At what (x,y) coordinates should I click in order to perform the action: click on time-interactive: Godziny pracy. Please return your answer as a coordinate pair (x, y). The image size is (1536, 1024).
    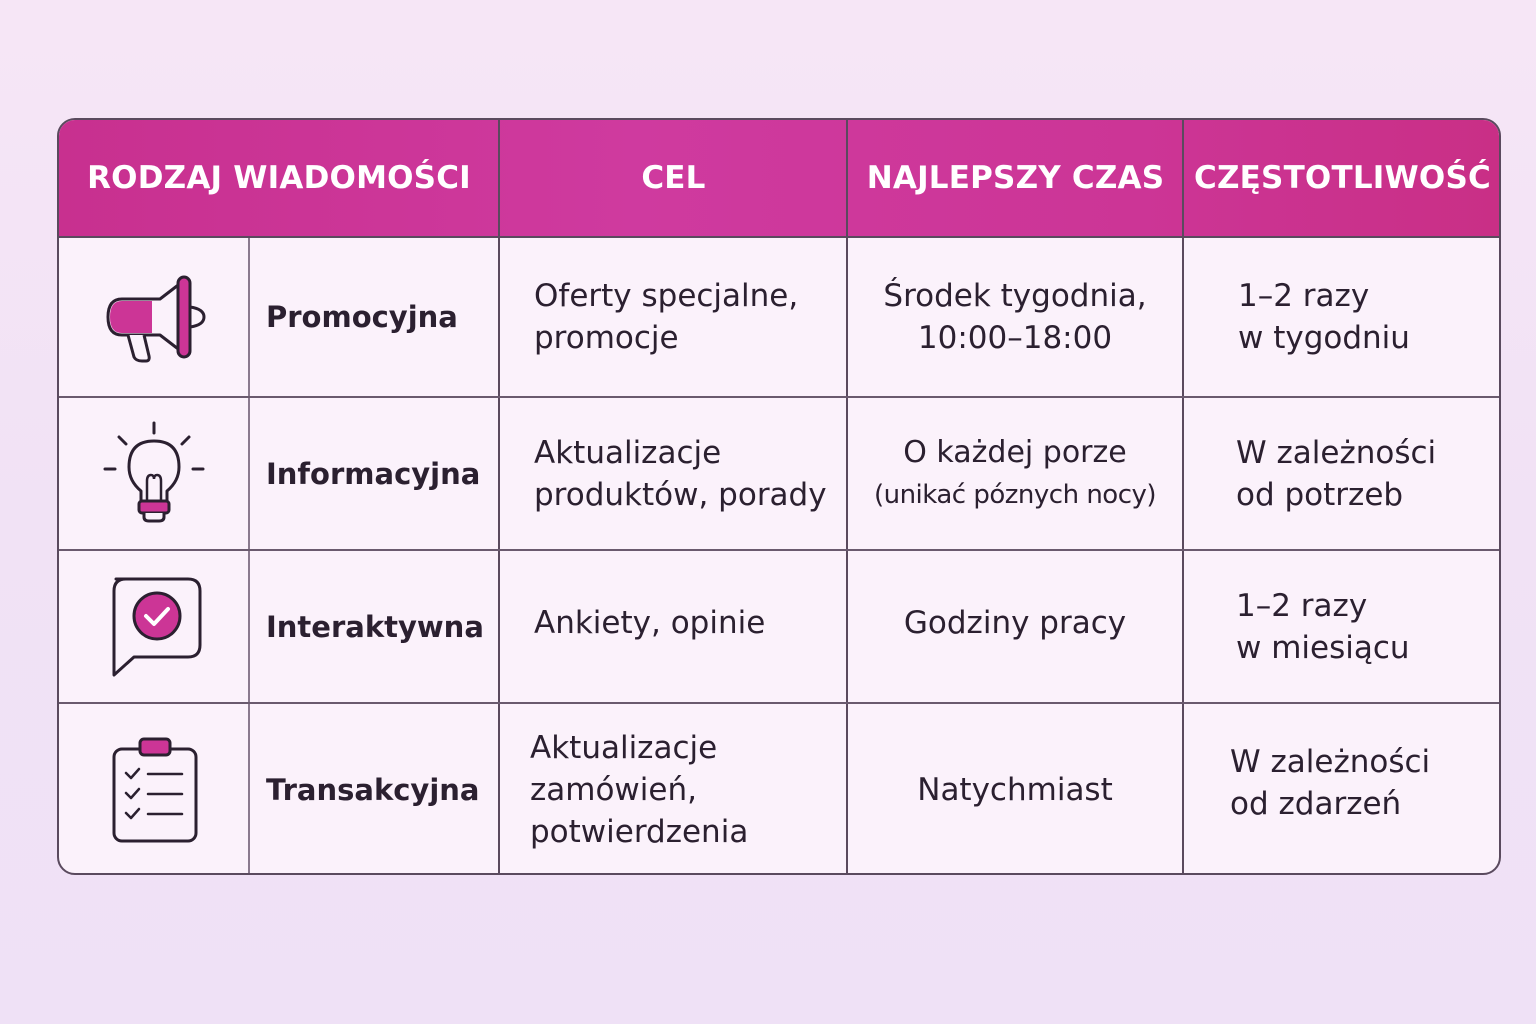
    Looking at the image, I should click on (1015, 626).